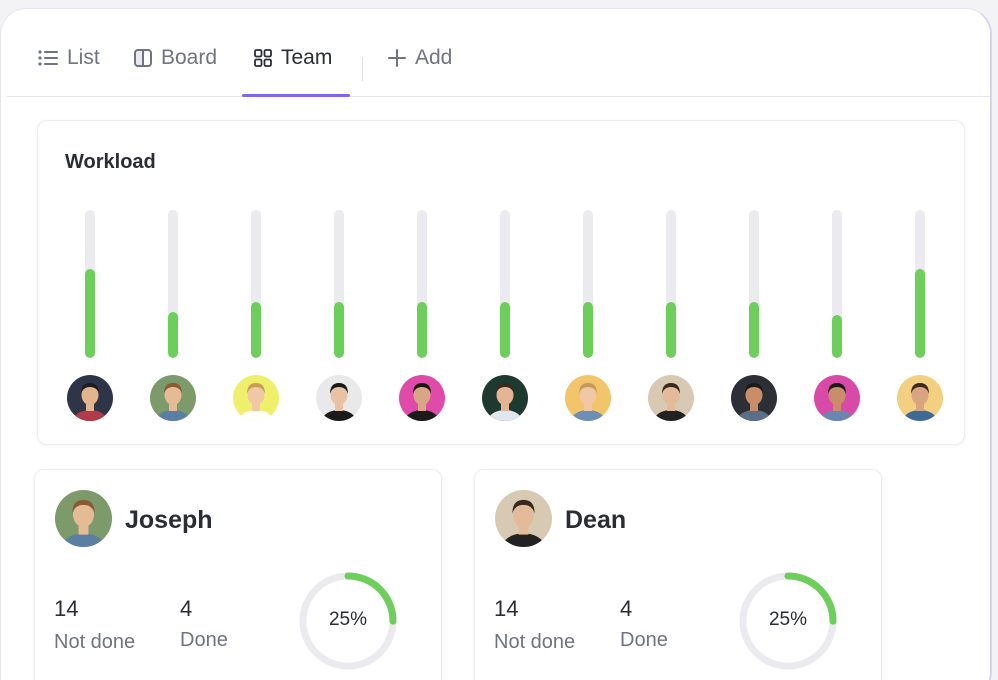 The height and width of the screenshot is (680, 998). What do you see at coordinates (48, 58) in the screenshot?
I see `list-icon` at bounding box center [48, 58].